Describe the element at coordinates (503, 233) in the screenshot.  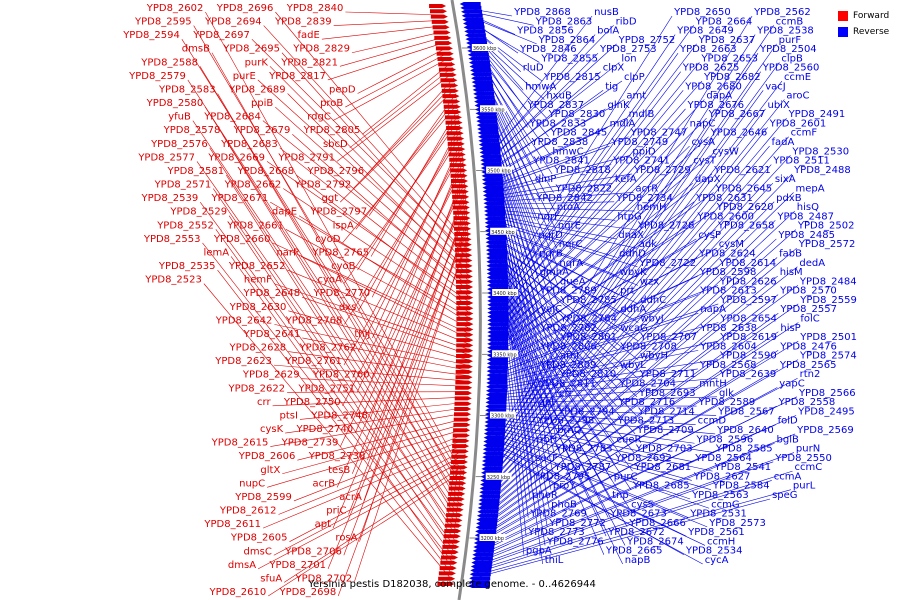
I see `tick-label: 3450 kbp` at that location.